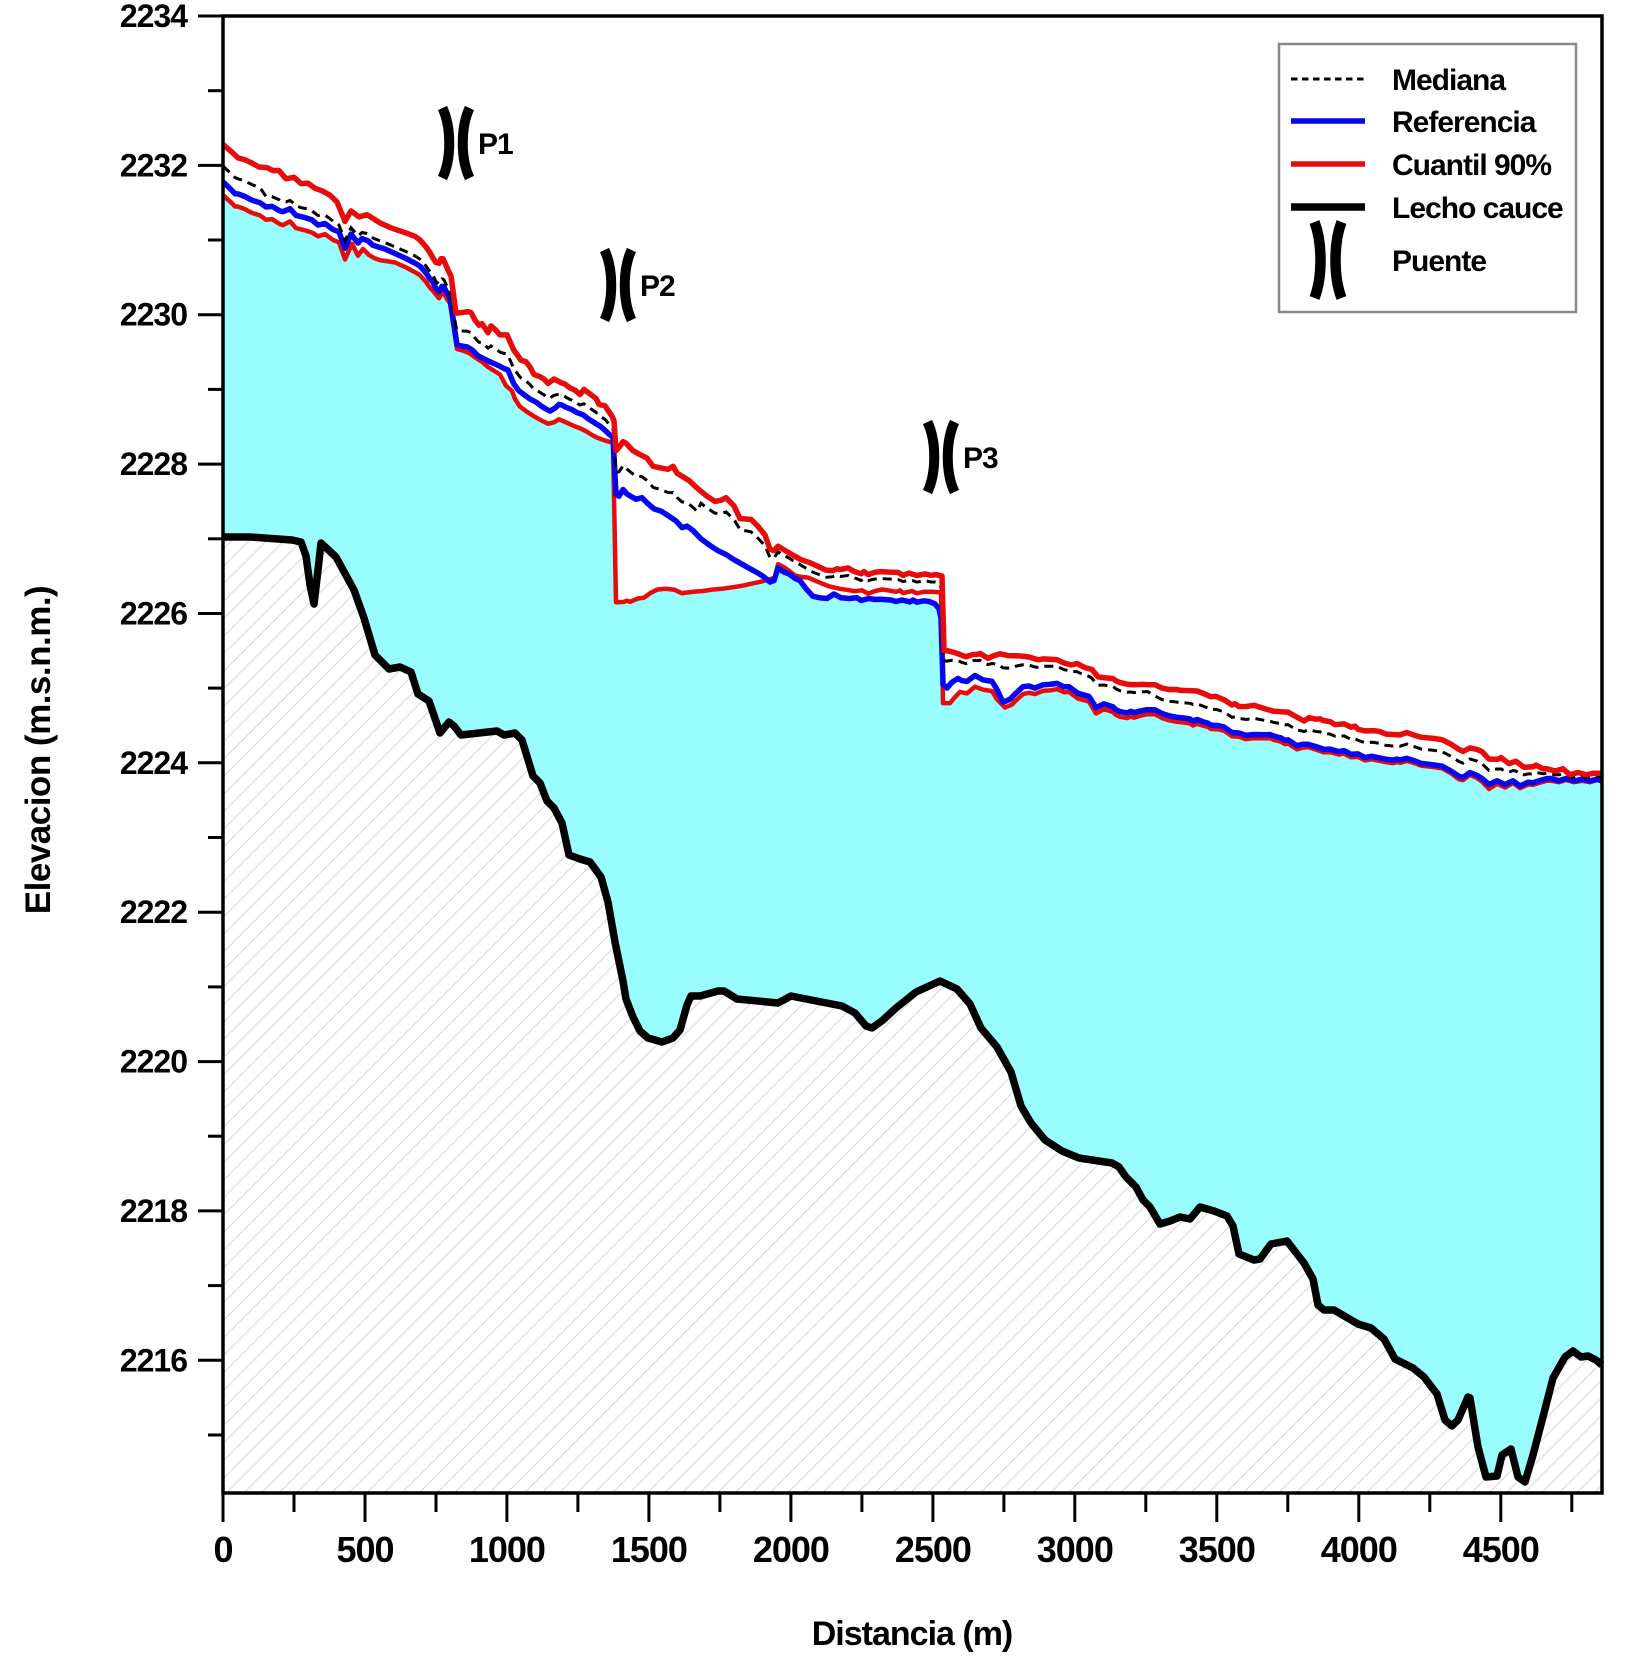 The height and width of the screenshot is (1672, 1627). What do you see at coordinates (1501, 1549) in the screenshot?
I see `svg-text: 4500` at bounding box center [1501, 1549].